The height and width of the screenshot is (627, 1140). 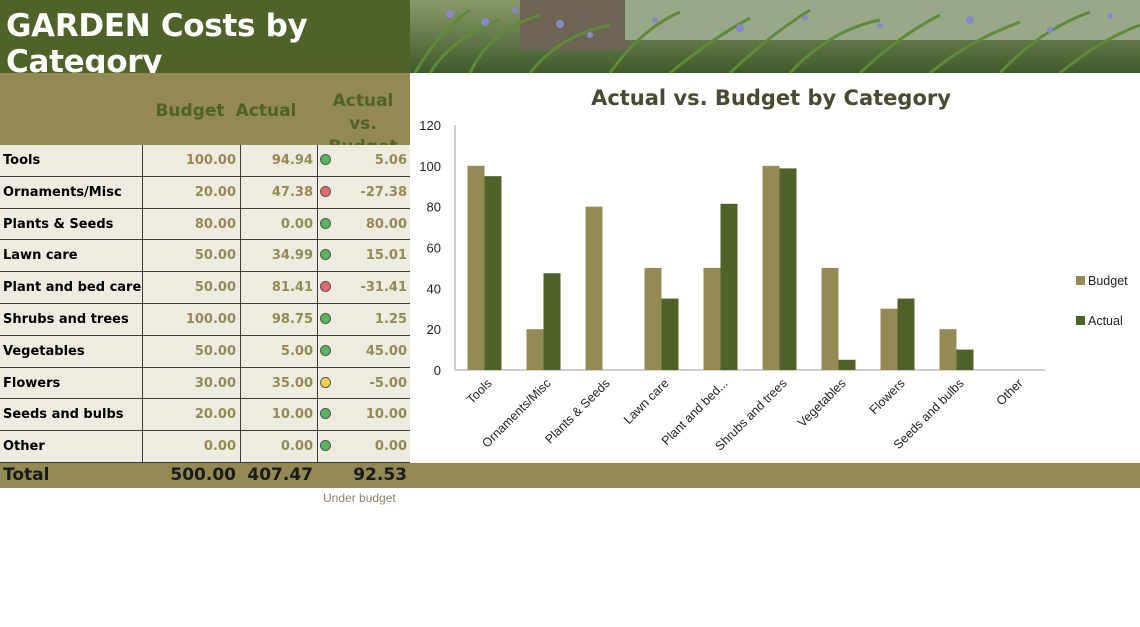 What do you see at coordinates (775, 36) in the screenshot?
I see `garden-photo` at bounding box center [775, 36].